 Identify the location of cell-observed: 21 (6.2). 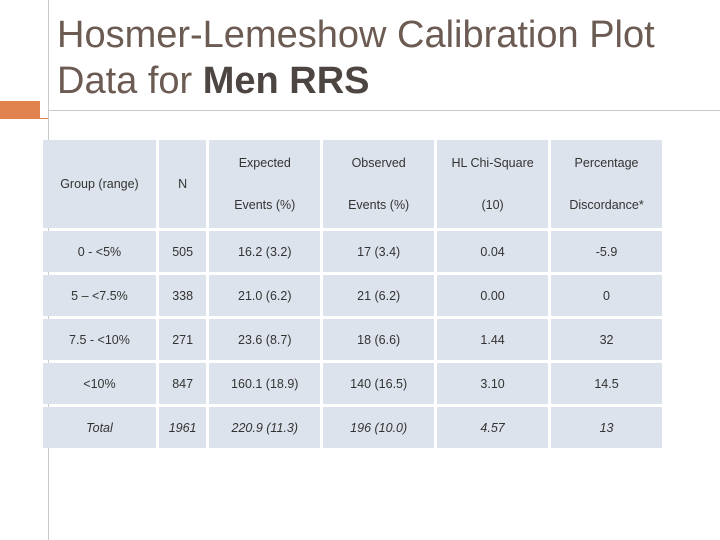
(379, 295).